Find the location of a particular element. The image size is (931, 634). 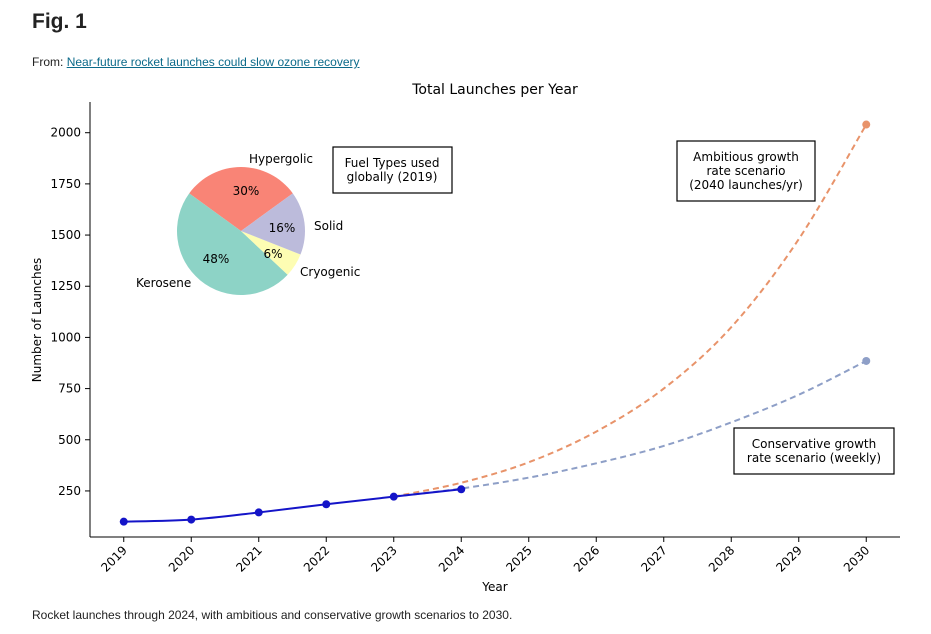

pie-label-cryogenic: Cryogenic is located at coordinates (330, 272).